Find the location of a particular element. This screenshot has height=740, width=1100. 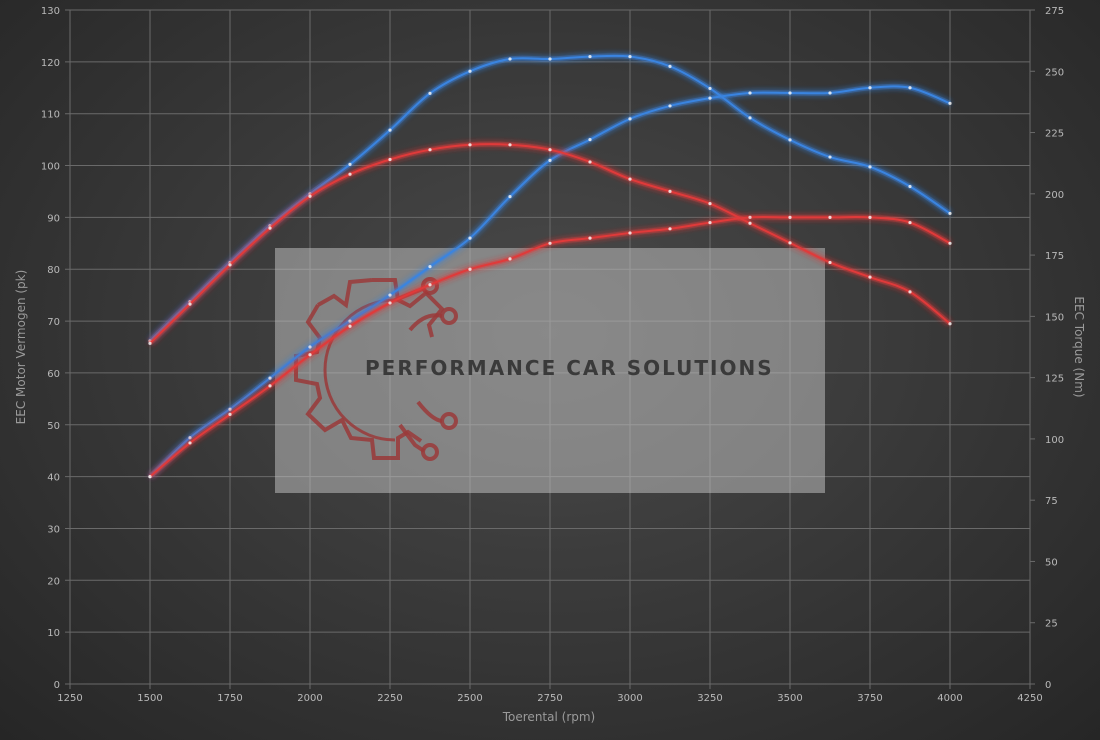

y-left-tick-label: 40 is located at coordinates (53, 478).